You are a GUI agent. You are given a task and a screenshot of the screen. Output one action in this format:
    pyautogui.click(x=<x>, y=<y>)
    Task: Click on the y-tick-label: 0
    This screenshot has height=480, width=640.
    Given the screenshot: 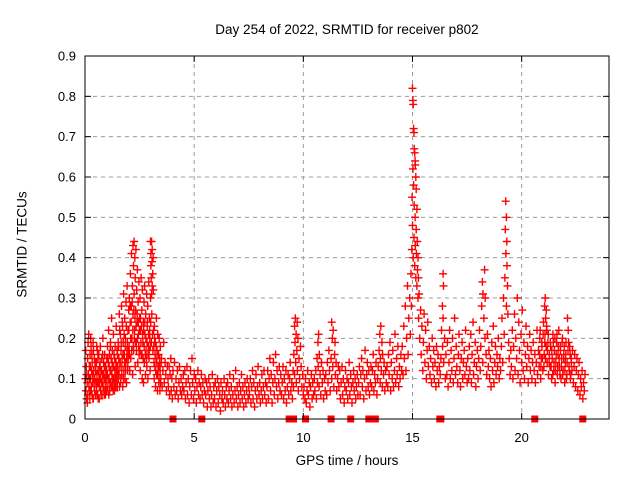 What is the action you would take?
    pyautogui.click(x=72, y=419)
    